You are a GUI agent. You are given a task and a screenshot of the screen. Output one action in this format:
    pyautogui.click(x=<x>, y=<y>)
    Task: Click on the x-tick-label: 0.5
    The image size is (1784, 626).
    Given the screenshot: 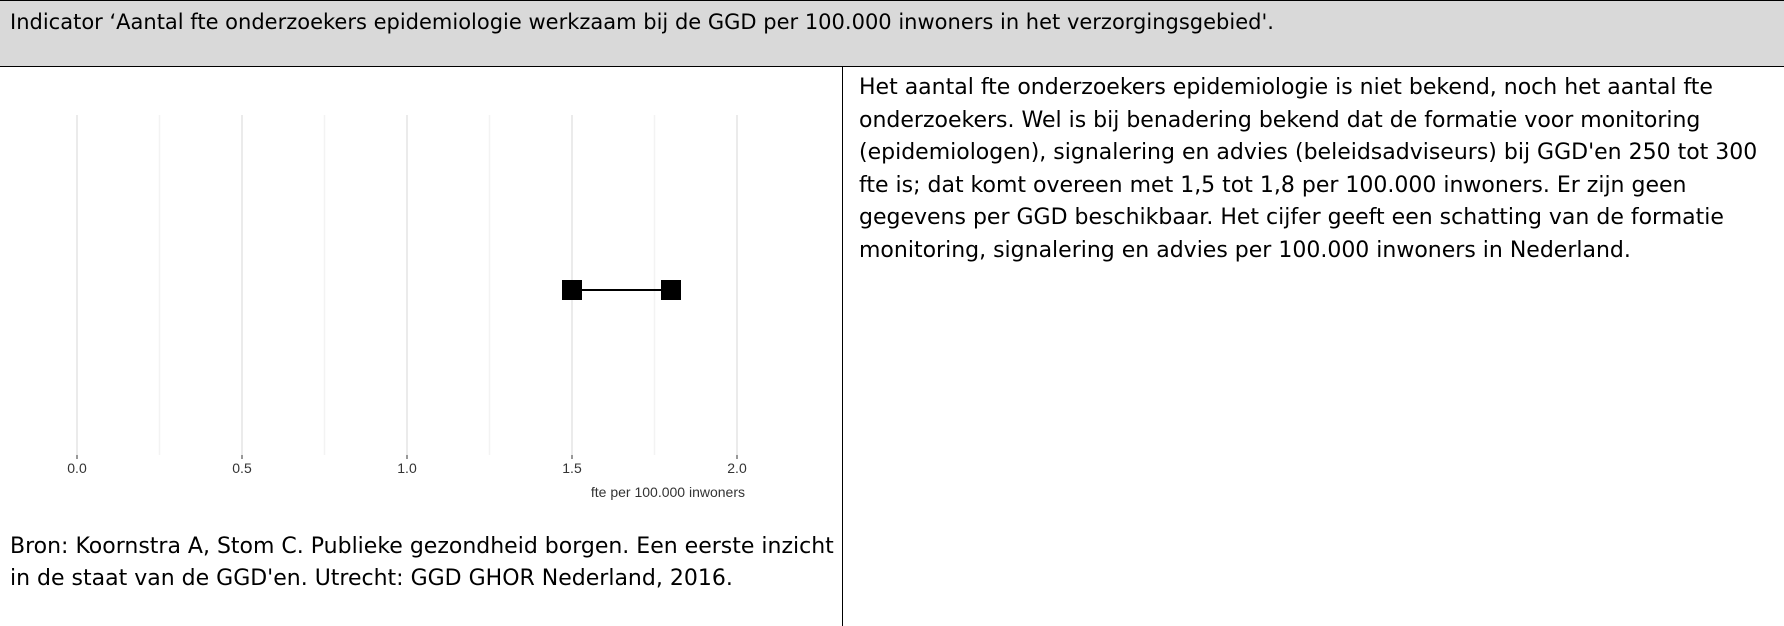 What is the action you would take?
    pyautogui.click(x=242, y=468)
    